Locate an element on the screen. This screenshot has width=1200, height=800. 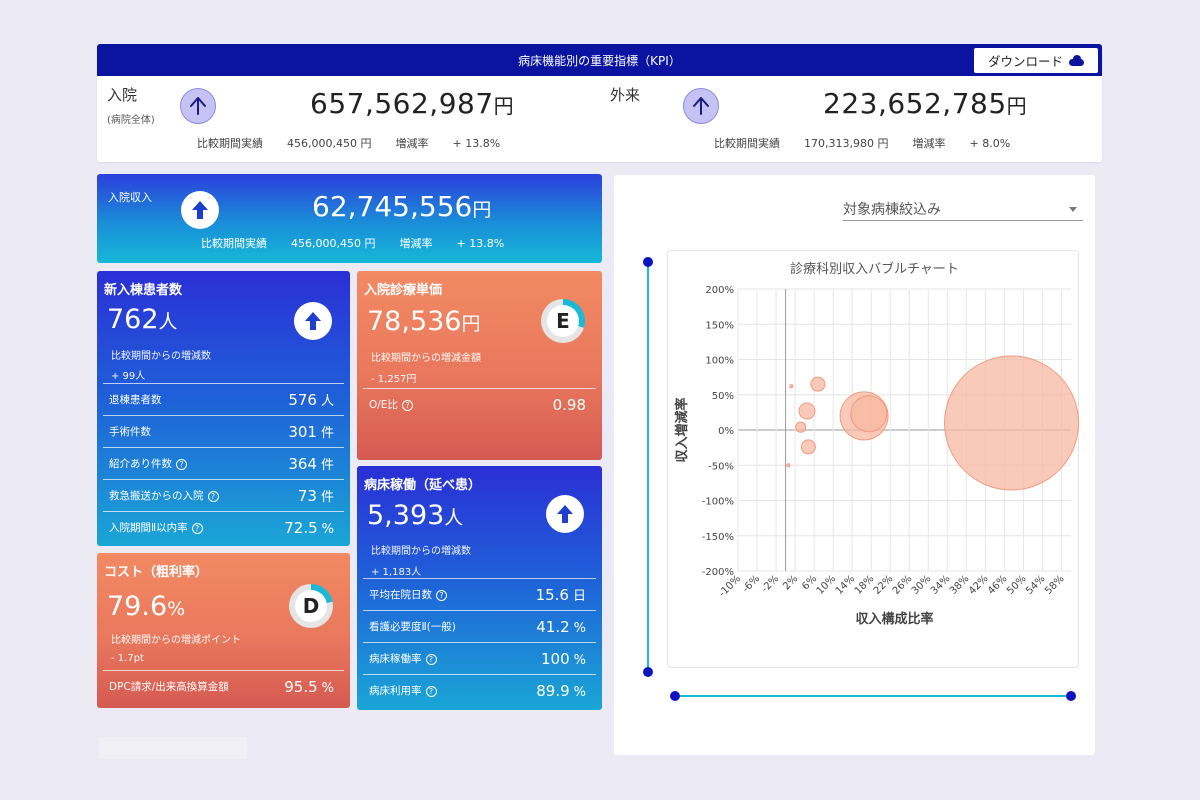
download-label: ダウンロード is located at coordinates (1025, 61).